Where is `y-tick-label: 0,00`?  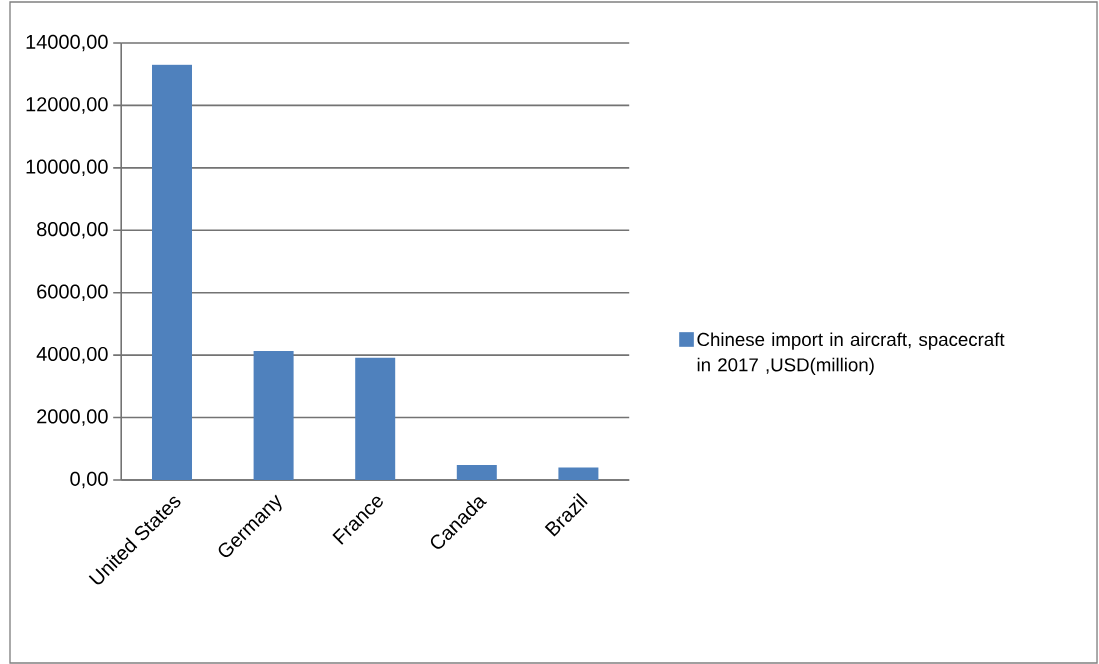 y-tick-label: 0,00 is located at coordinates (89, 480).